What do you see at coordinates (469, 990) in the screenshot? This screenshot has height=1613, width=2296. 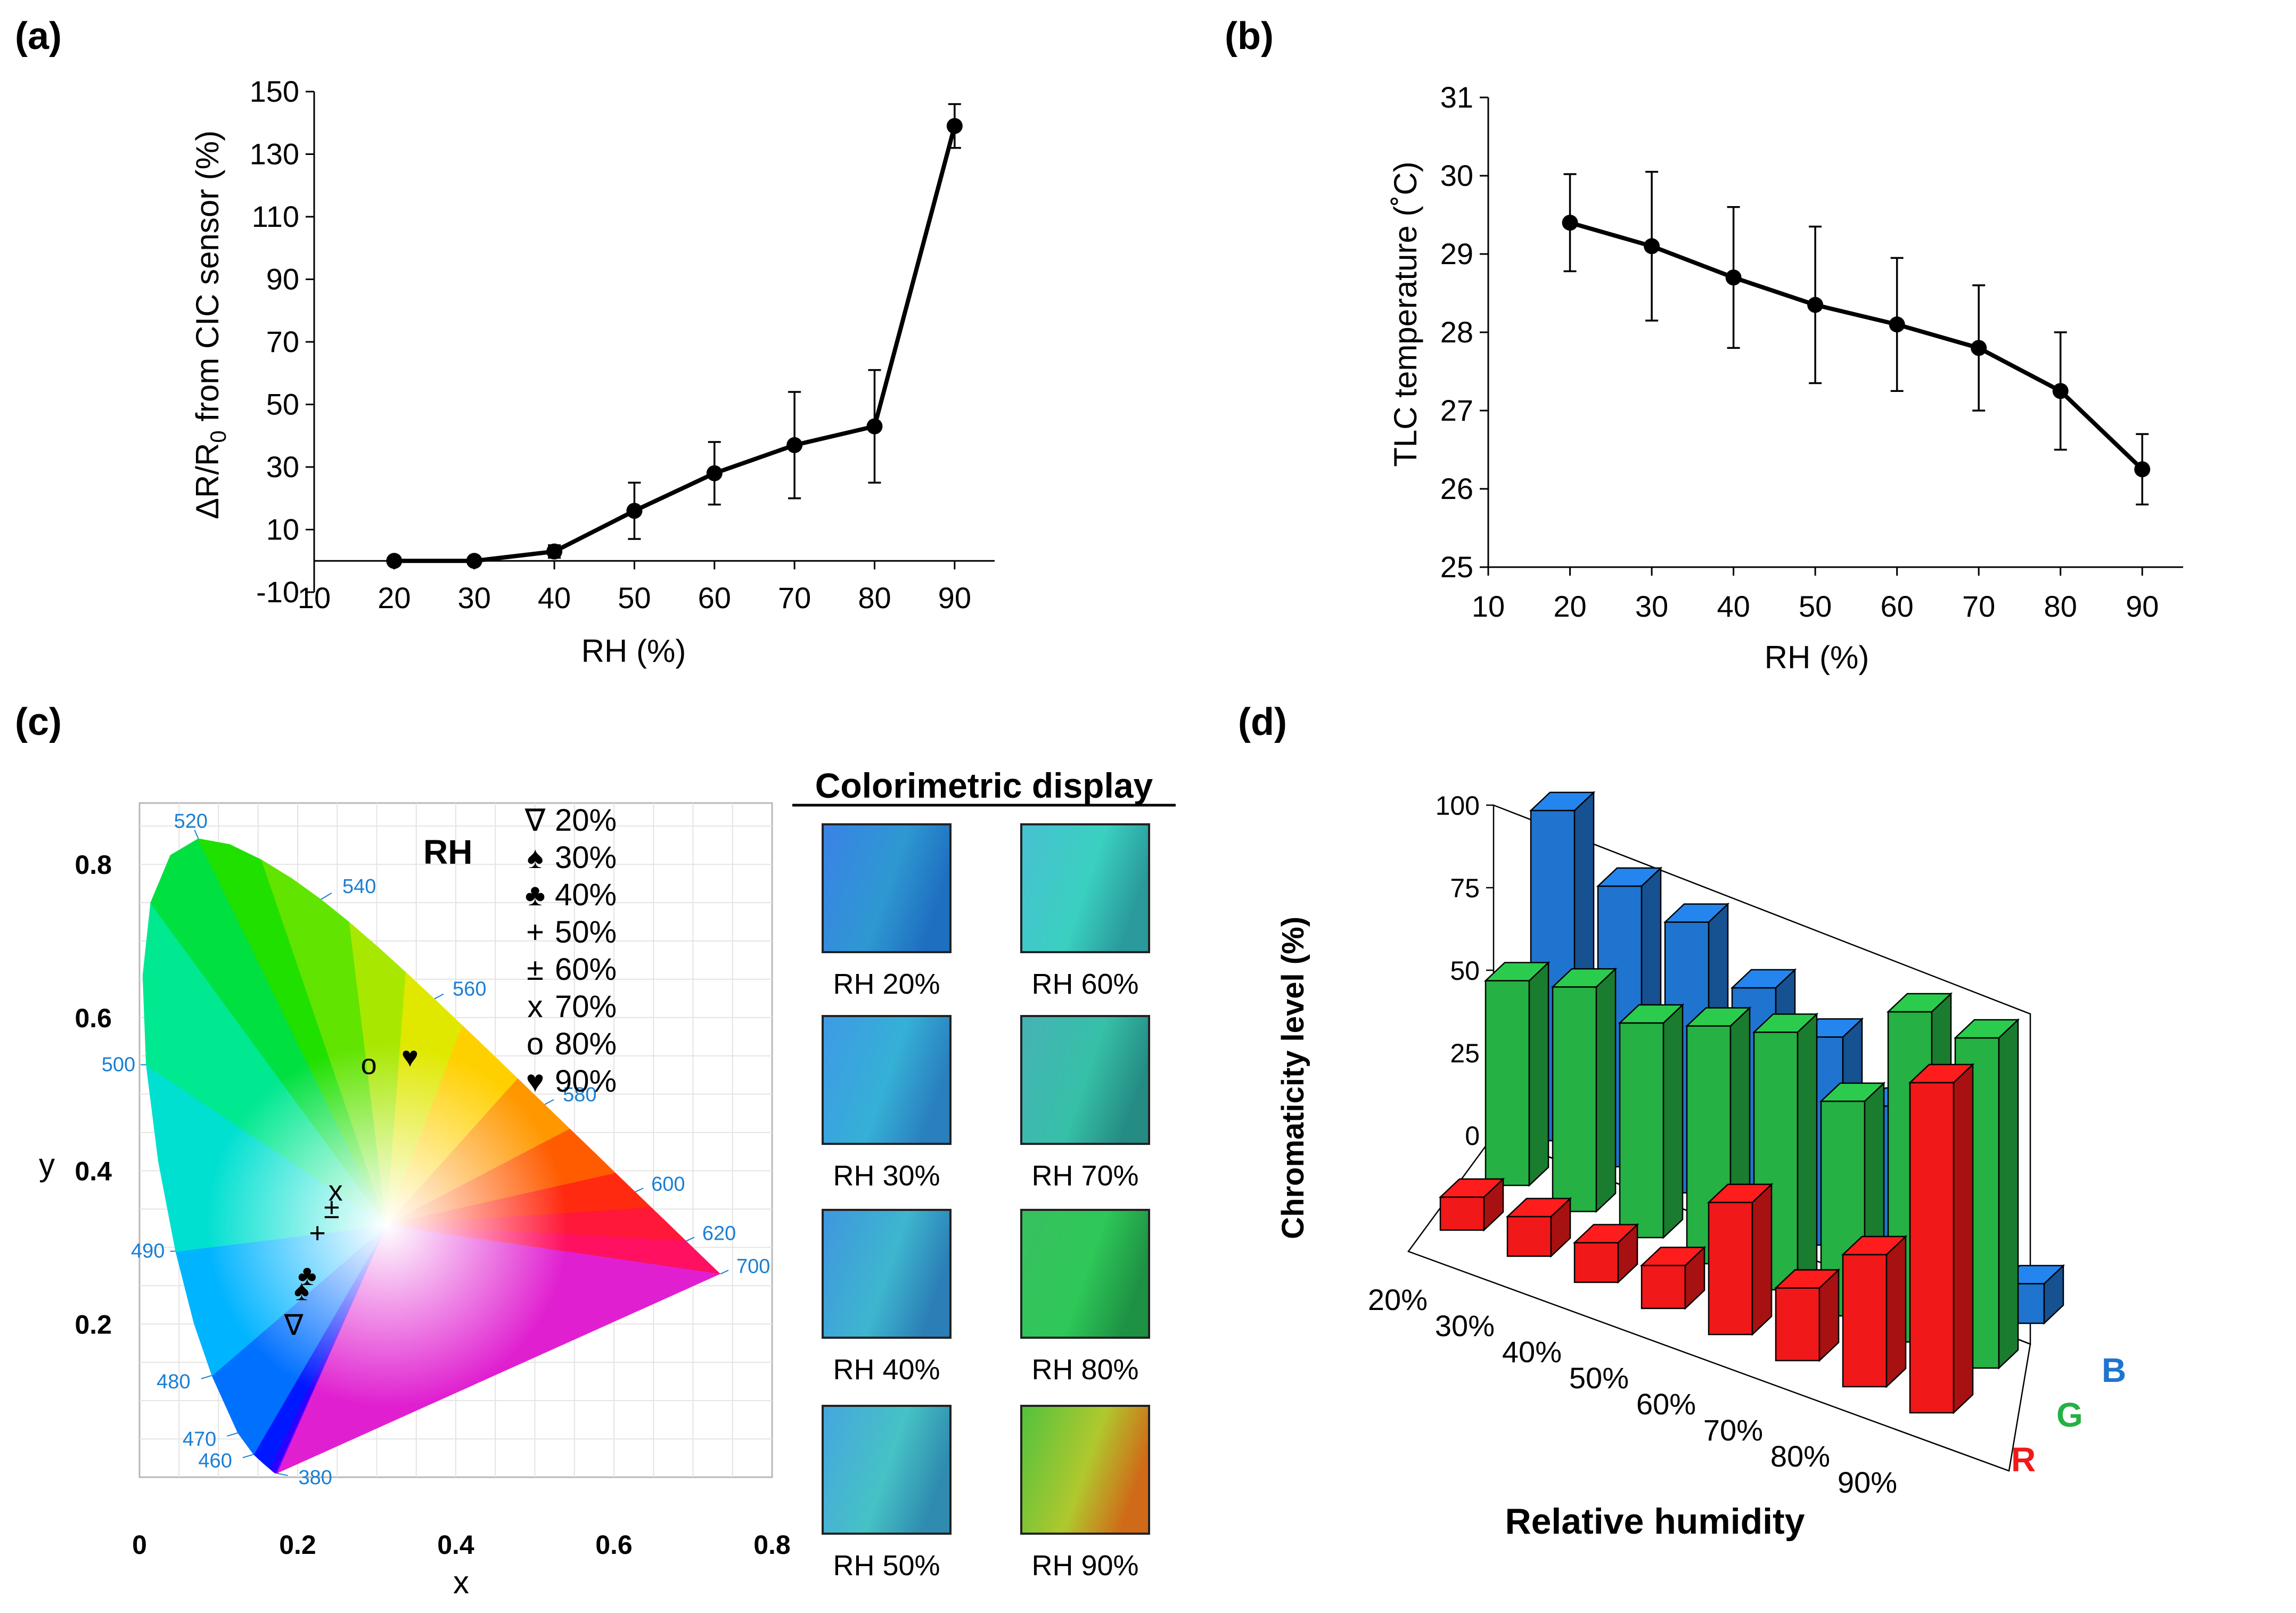 I see `wavelength-label: 560` at bounding box center [469, 990].